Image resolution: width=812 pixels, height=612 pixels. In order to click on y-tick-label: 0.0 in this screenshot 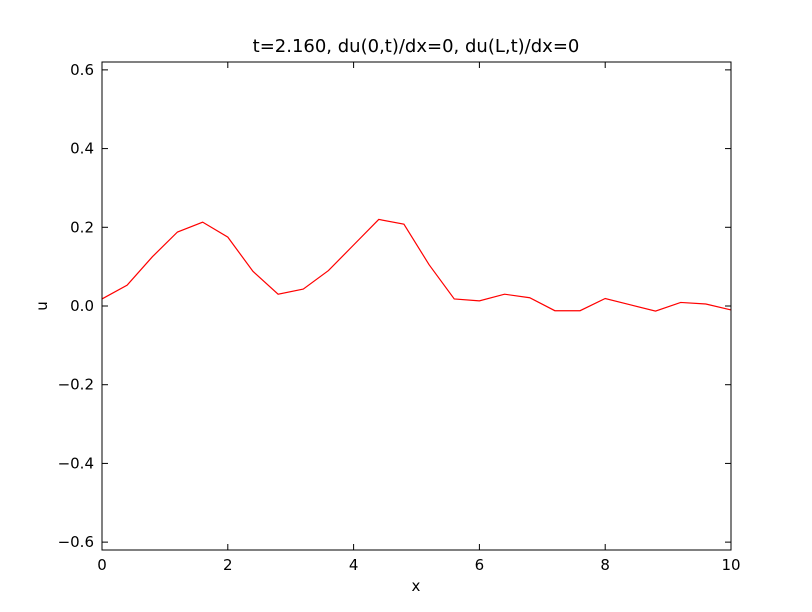, I will do `click(82, 306)`.